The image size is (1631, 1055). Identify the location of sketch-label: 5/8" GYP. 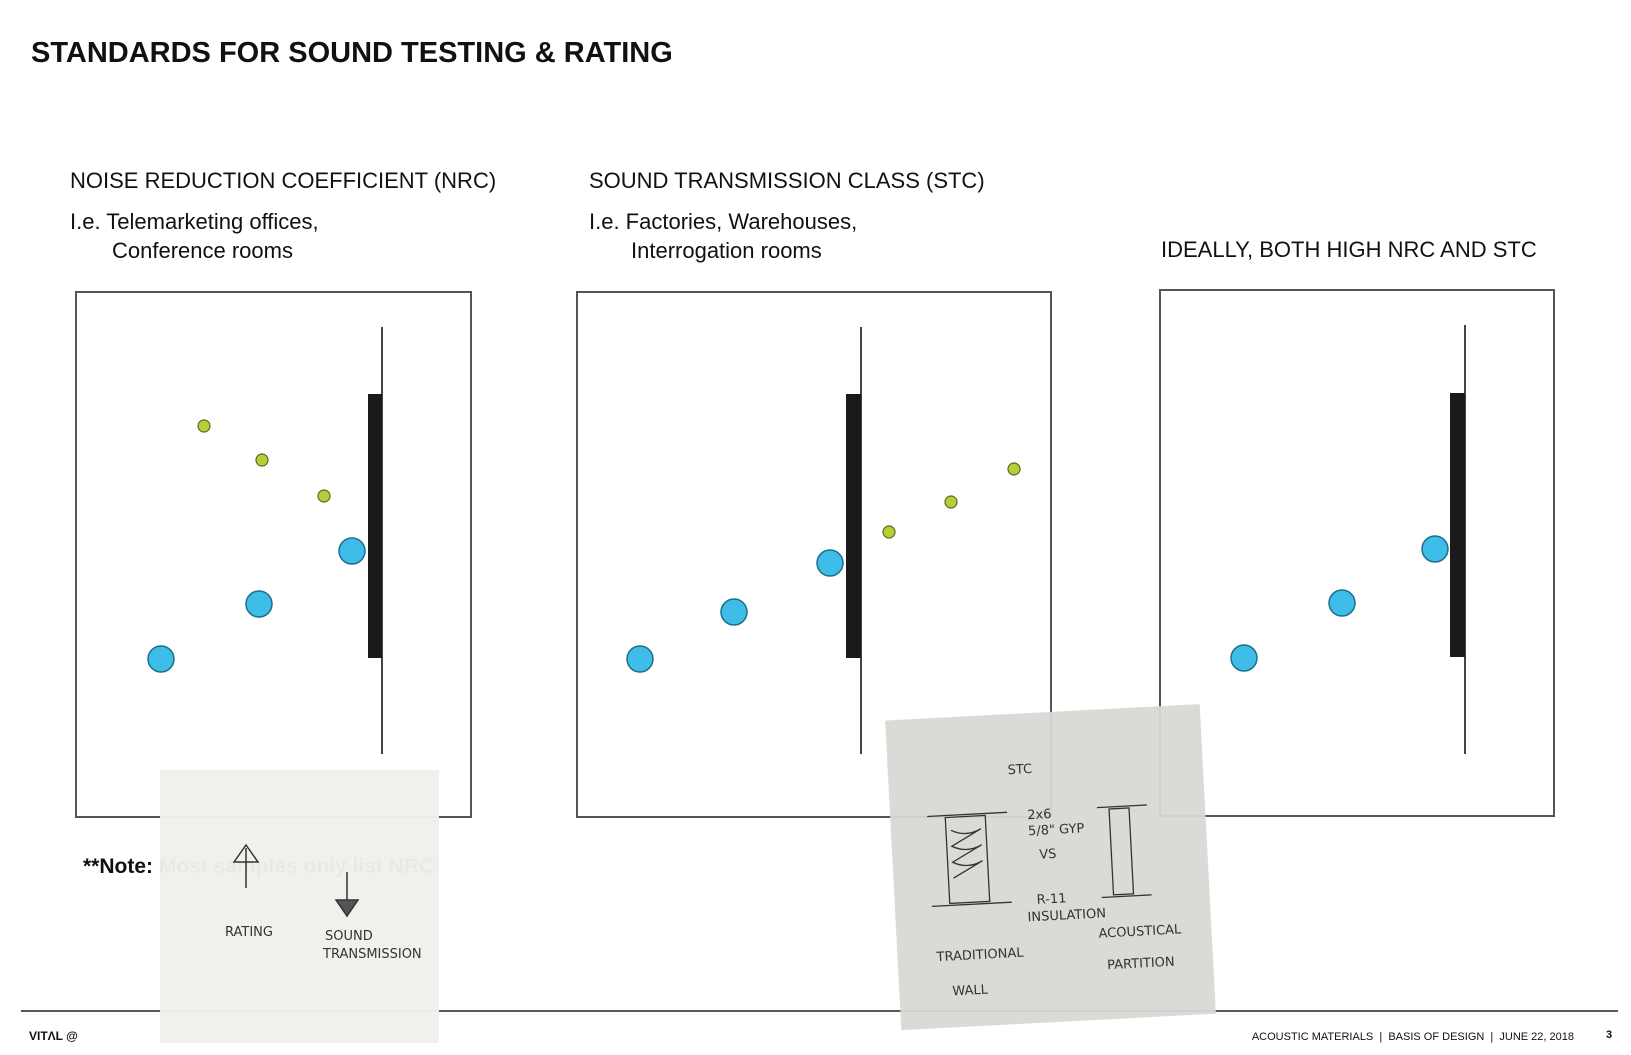
(1056, 830).